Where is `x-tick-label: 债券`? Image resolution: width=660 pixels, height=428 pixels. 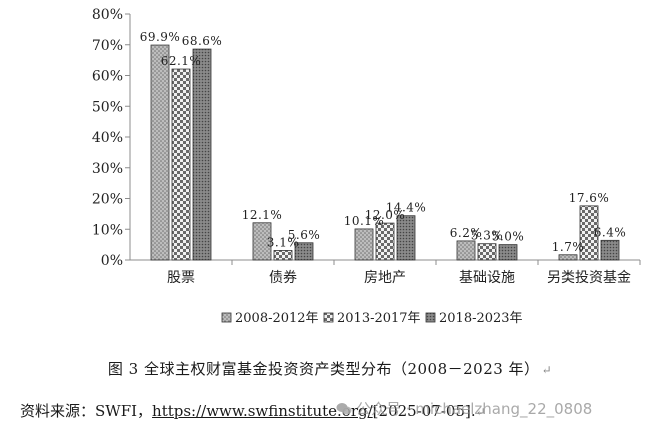 x-tick-label: 债券 is located at coordinates (283, 278).